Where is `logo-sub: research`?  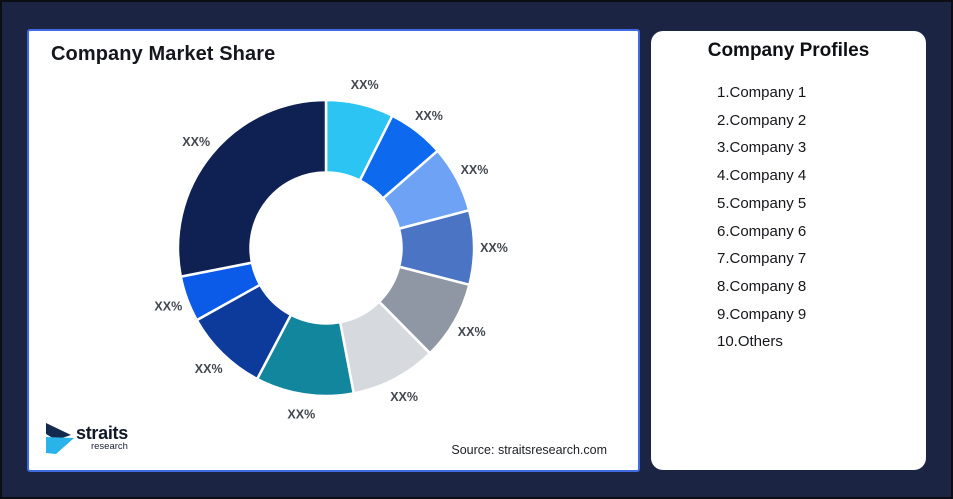 logo-sub: research is located at coordinates (109, 446).